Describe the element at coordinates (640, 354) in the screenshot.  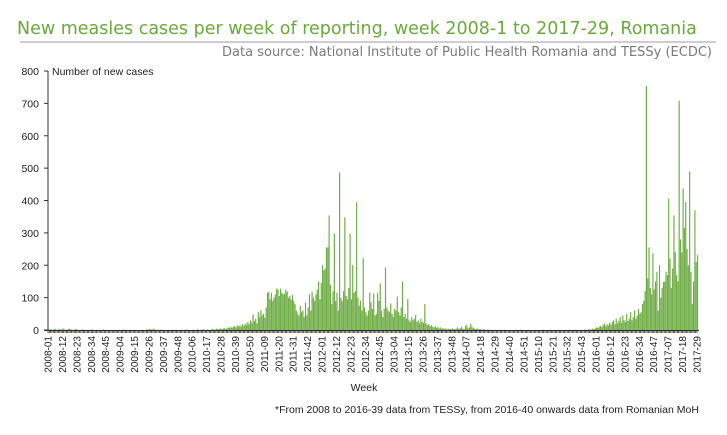
I see `x-tick-label: 2016-34` at that location.